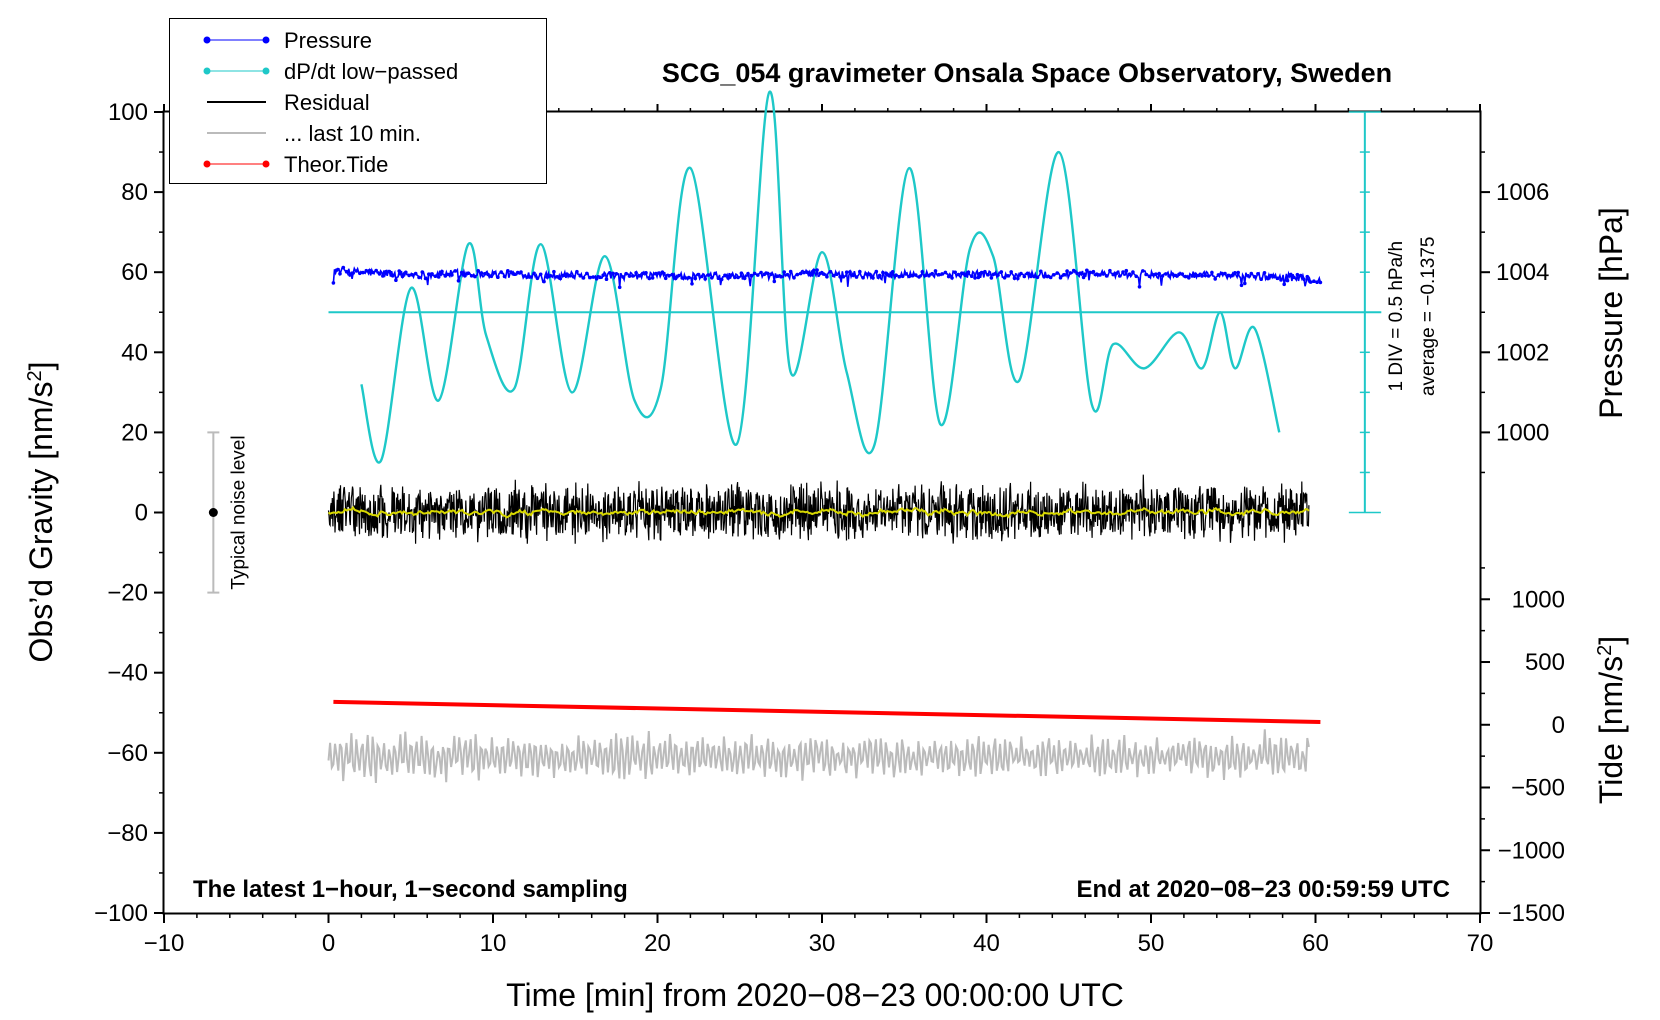 The image size is (1660, 1020). Describe the element at coordinates (657, 943) in the screenshot. I see `x-tick-label: 20` at that location.